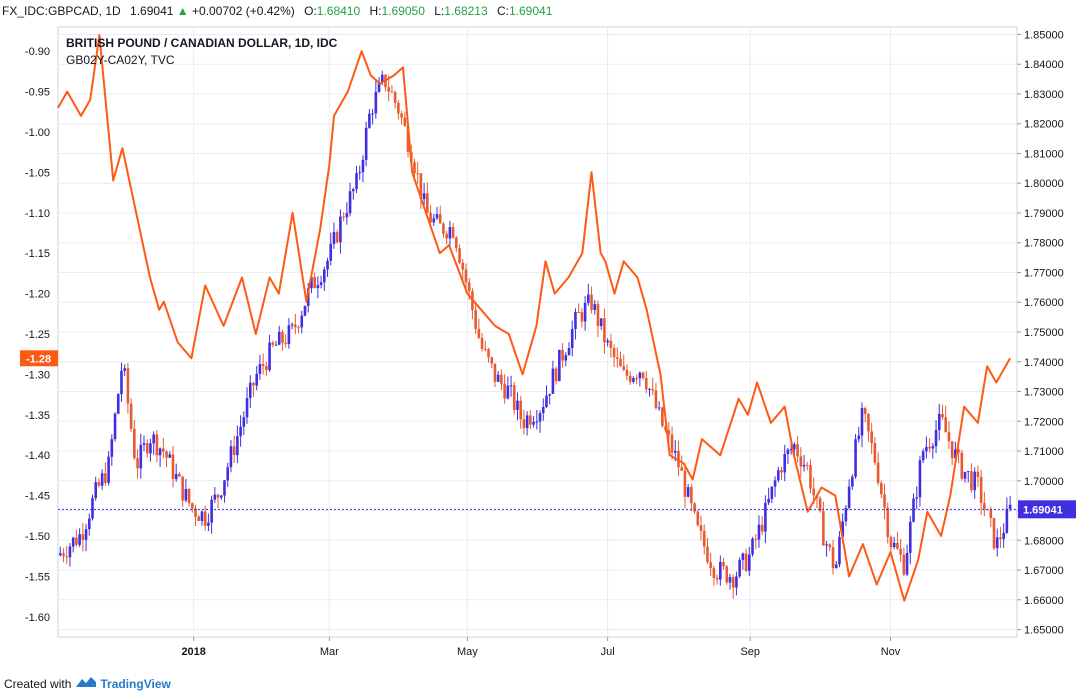 This screenshot has height=695, width=1078. I want to click on chart-subtitle: GB02Y-CA02Y, TVC, so click(120, 60).